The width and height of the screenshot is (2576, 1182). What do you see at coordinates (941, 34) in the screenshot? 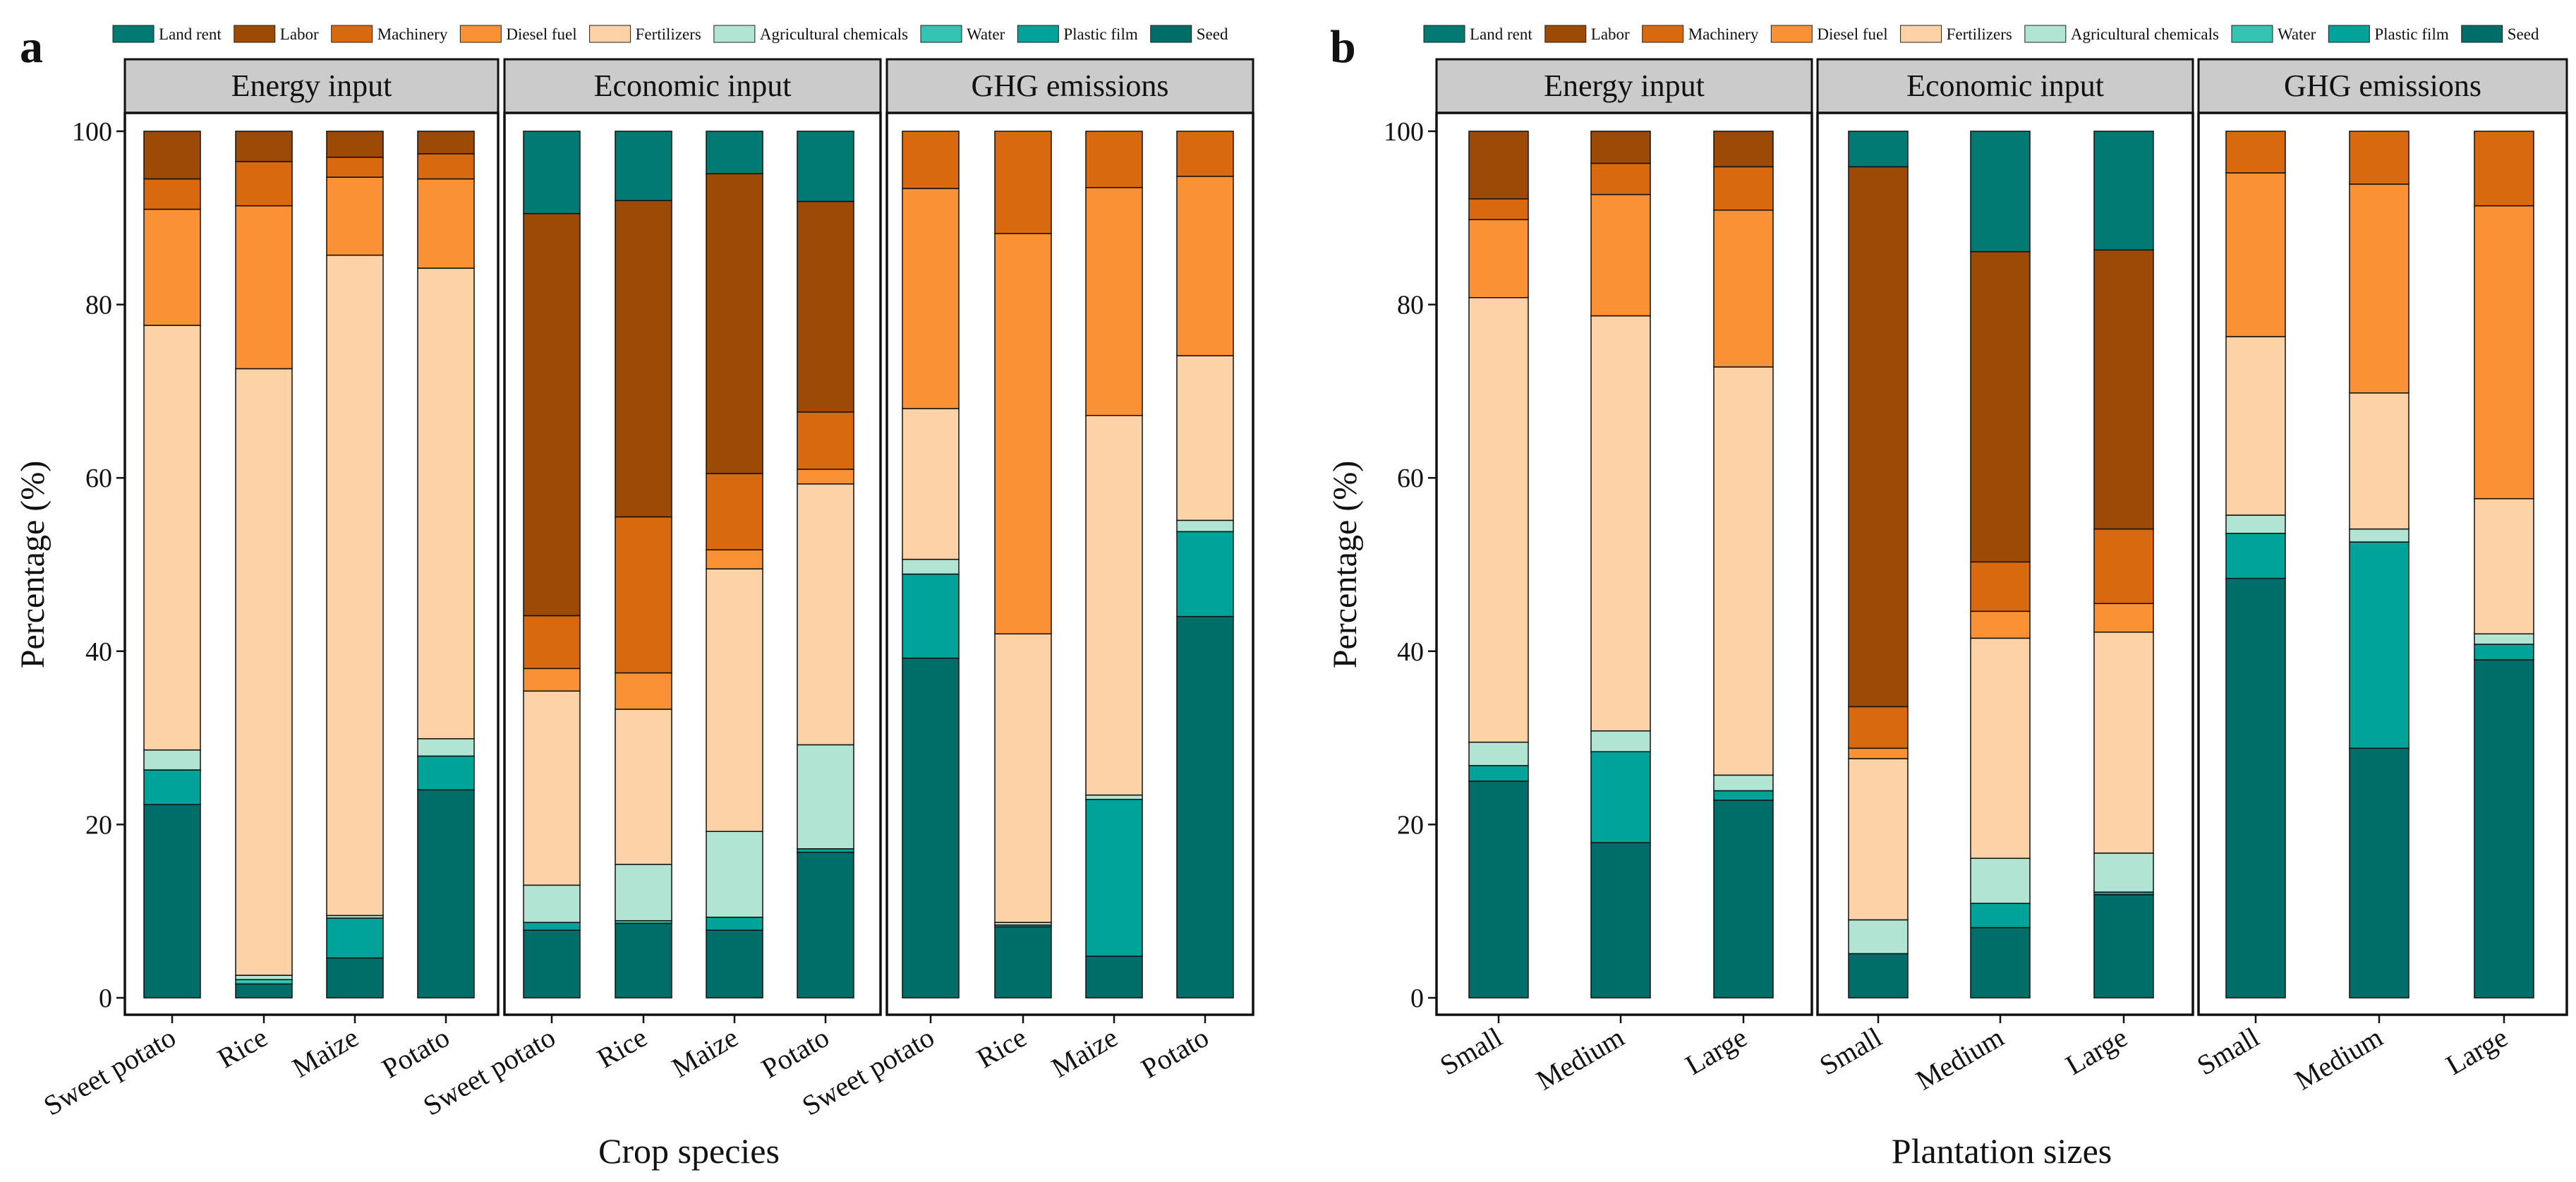
I see `legend-swatch-water` at bounding box center [941, 34].